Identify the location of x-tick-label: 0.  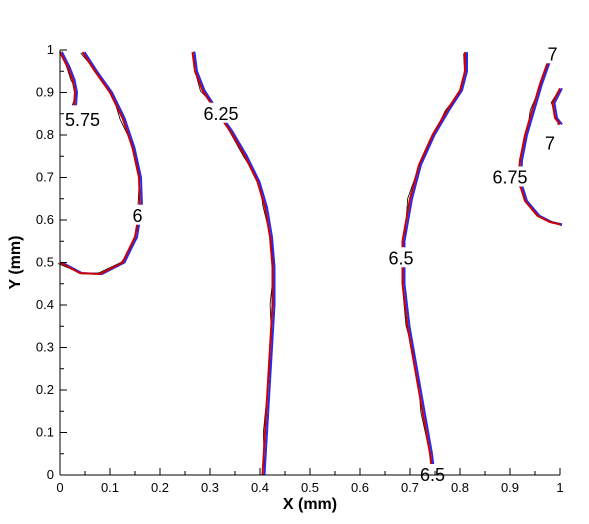
(59, 487).